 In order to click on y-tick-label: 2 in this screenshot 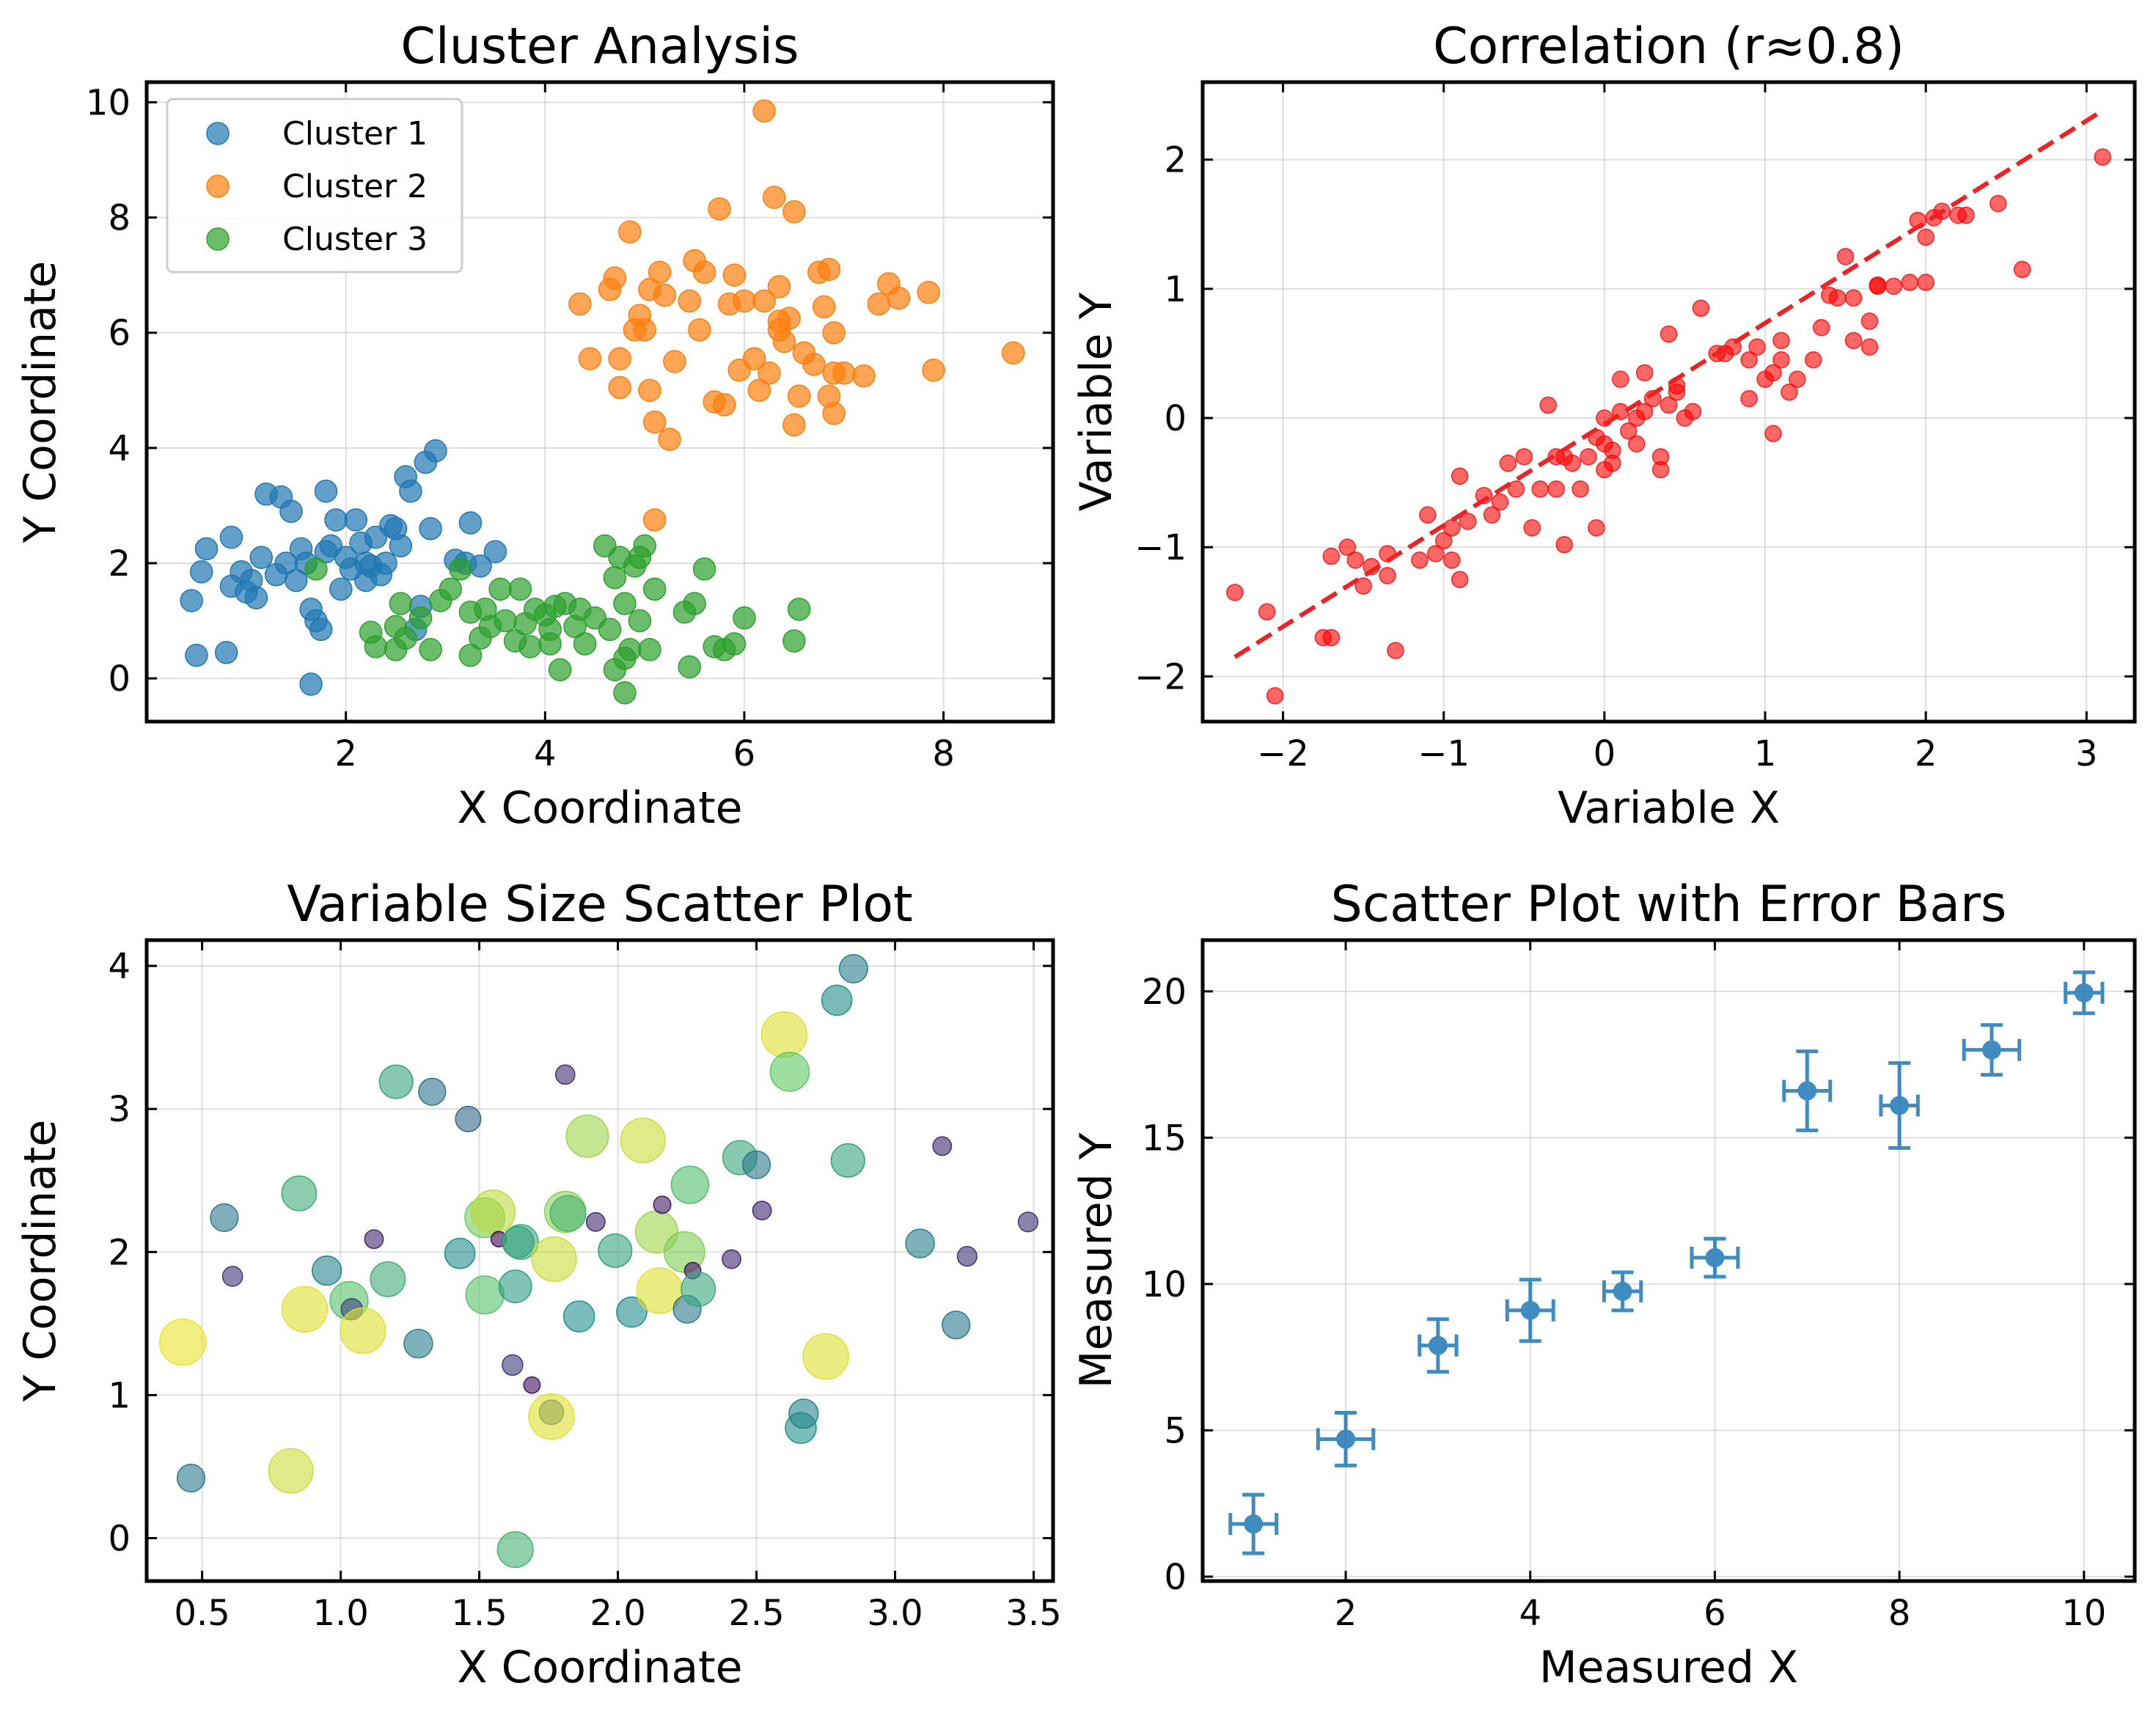, I will do `click(119, 563)`.